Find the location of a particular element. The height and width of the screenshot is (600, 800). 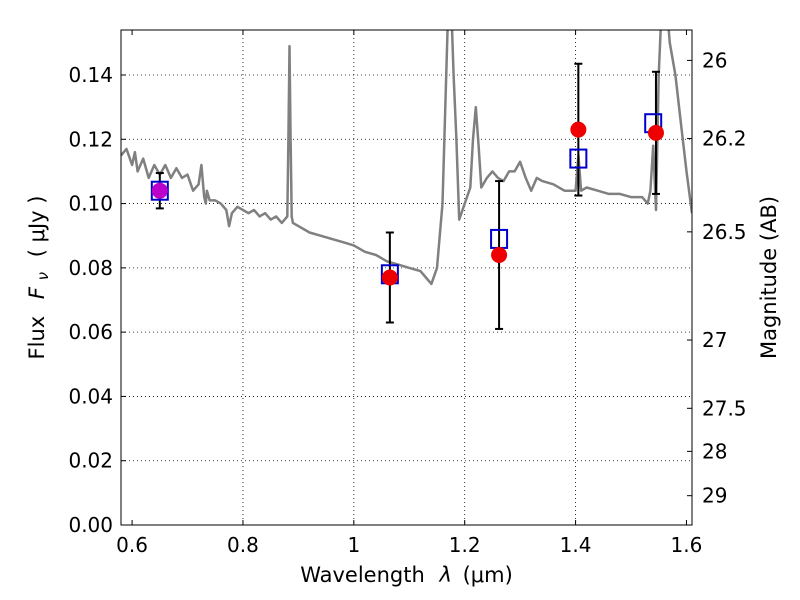

x-tick-label: 1.6 is located at coordinates (687, 545).